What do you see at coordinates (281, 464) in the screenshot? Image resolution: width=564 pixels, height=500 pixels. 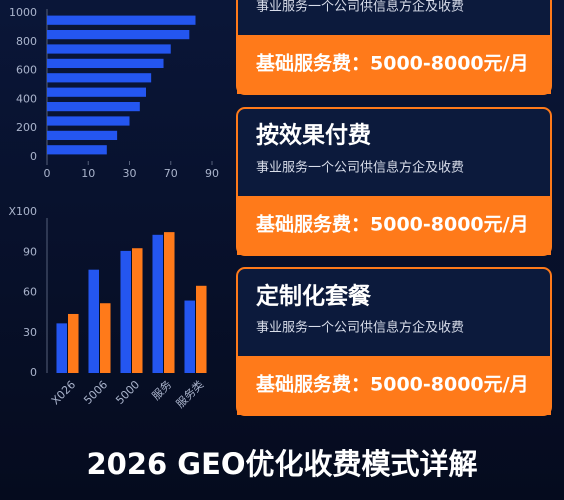 I see `footer-title: 2026 GEO优化收费模式详解` at bounding box center [281, 464].